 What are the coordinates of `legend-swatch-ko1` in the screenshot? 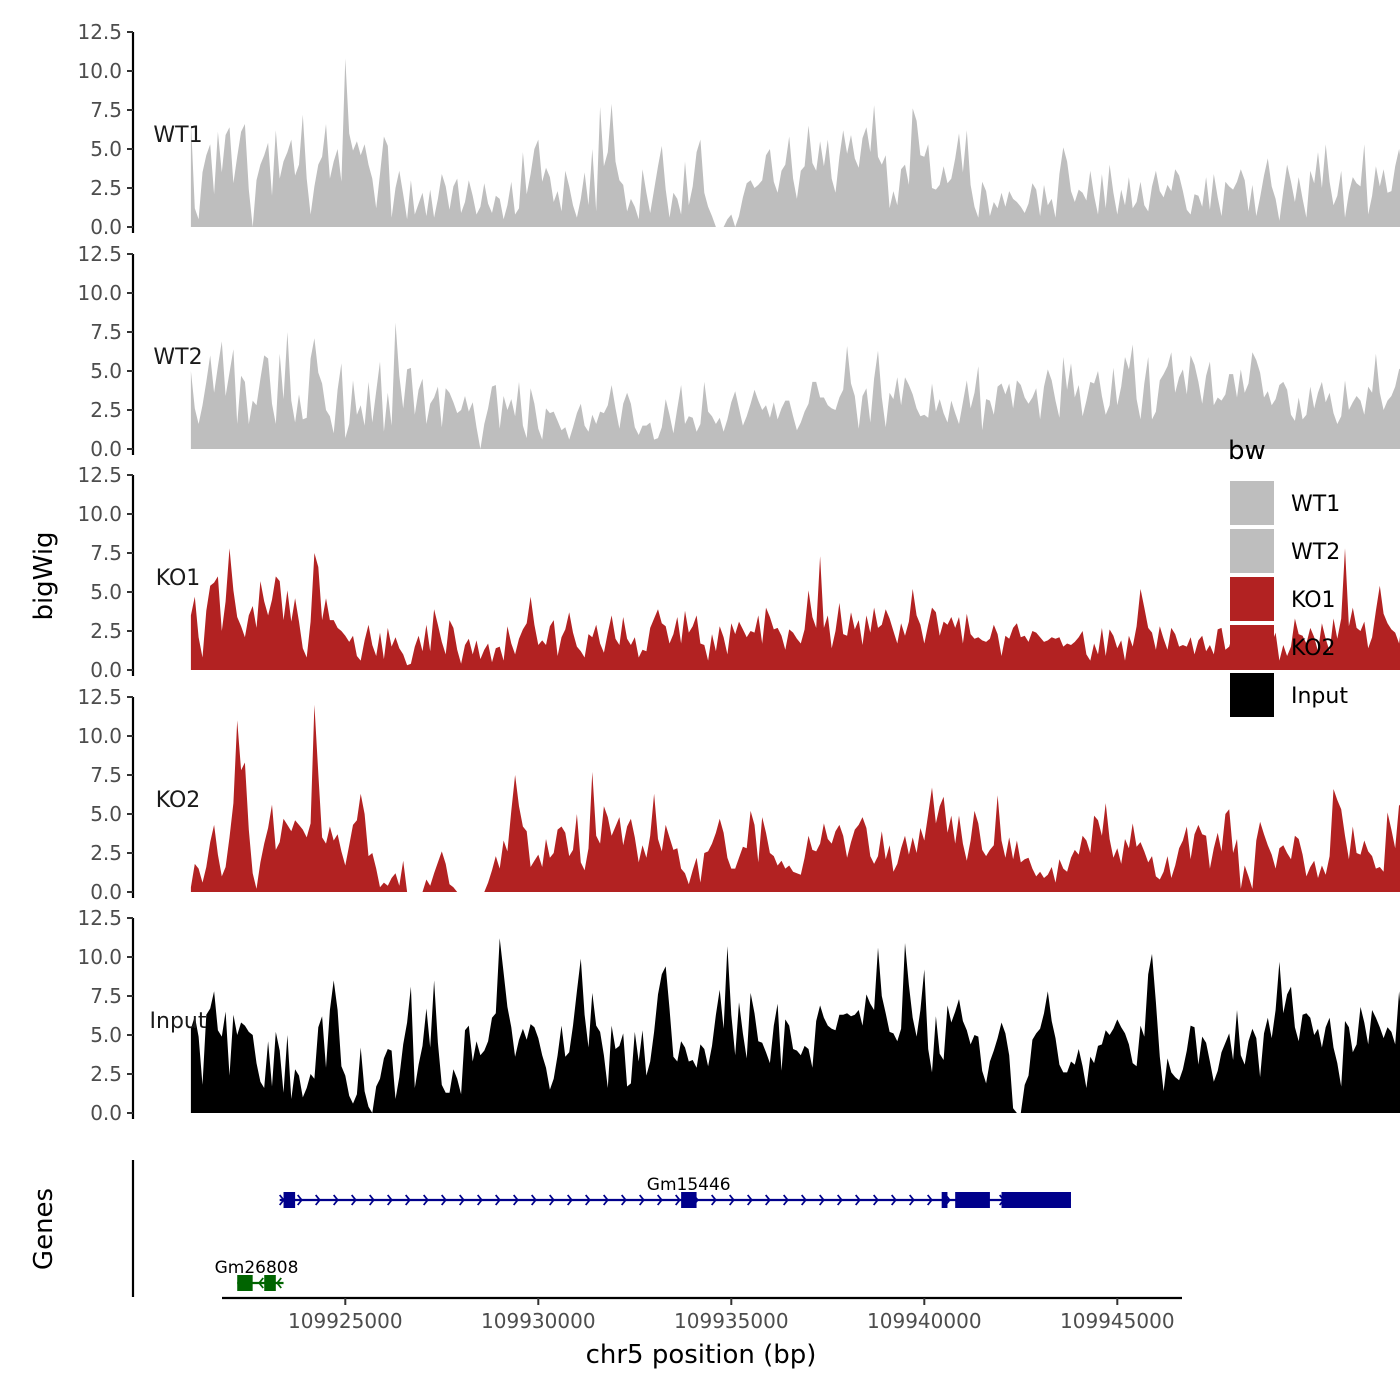 It's located at (1252, 599).